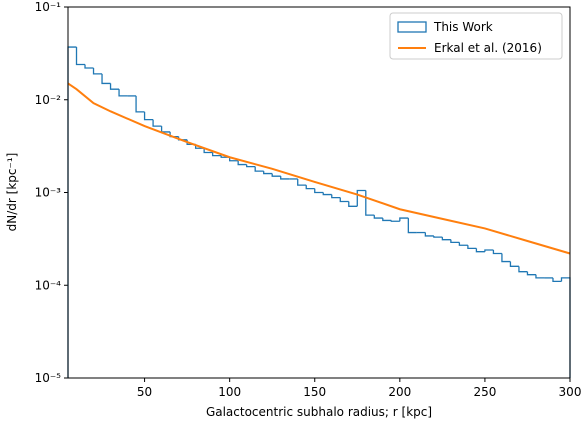 The width and height of the screenshot is (583, 427). Describe the element at coordinates (48, 378) in the screenshot. I see `y-tick-label: 10⁻⁵` at that location.